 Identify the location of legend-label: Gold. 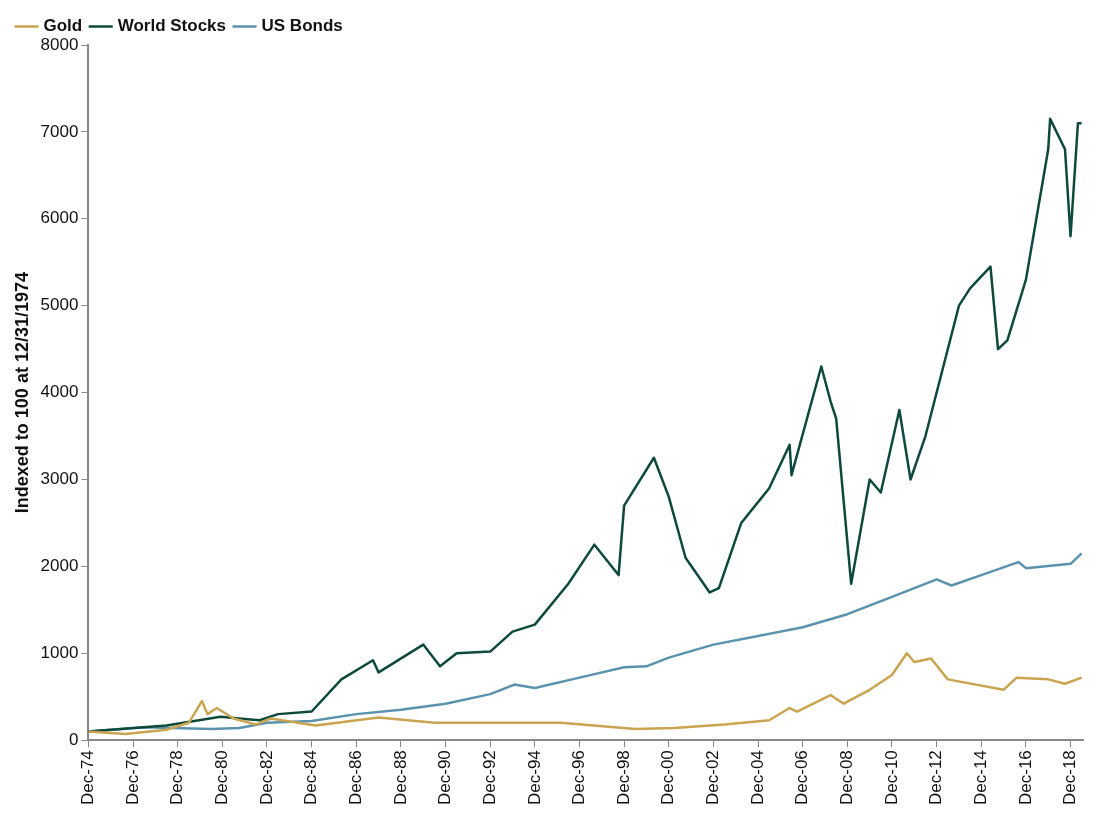
(63, 26).